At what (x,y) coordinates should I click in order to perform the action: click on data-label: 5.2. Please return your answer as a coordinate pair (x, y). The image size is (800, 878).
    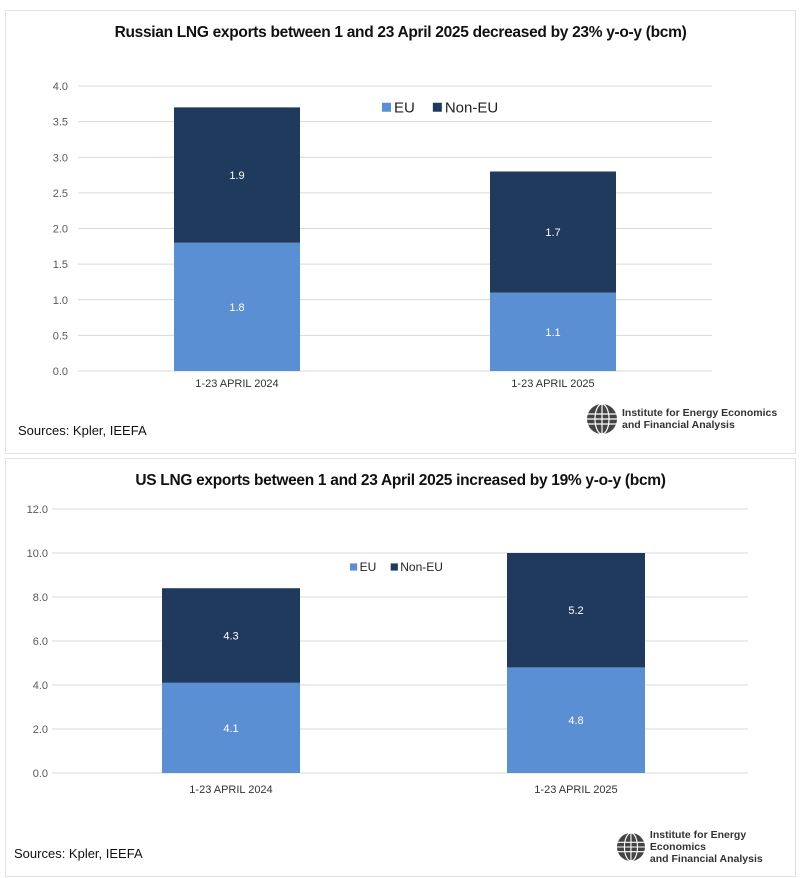
    Looking at the image, I should click on (575, 611).